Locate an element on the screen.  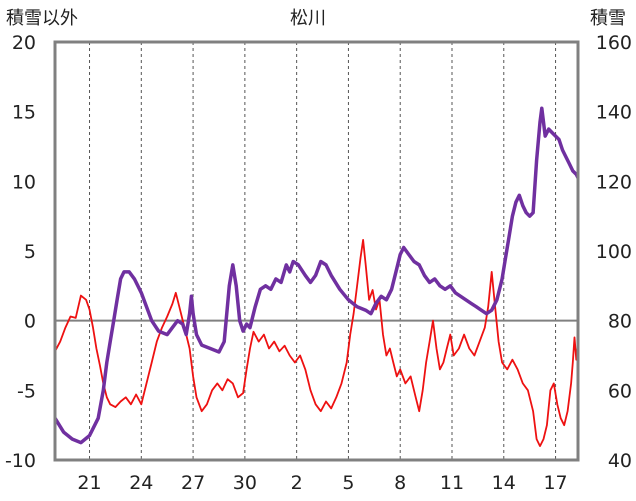
x-tick-label: 5 is located at coordinates (348, 483).